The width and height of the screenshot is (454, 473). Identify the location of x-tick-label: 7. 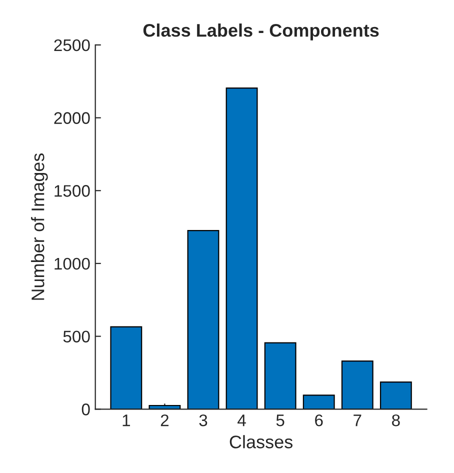
(358, 420).